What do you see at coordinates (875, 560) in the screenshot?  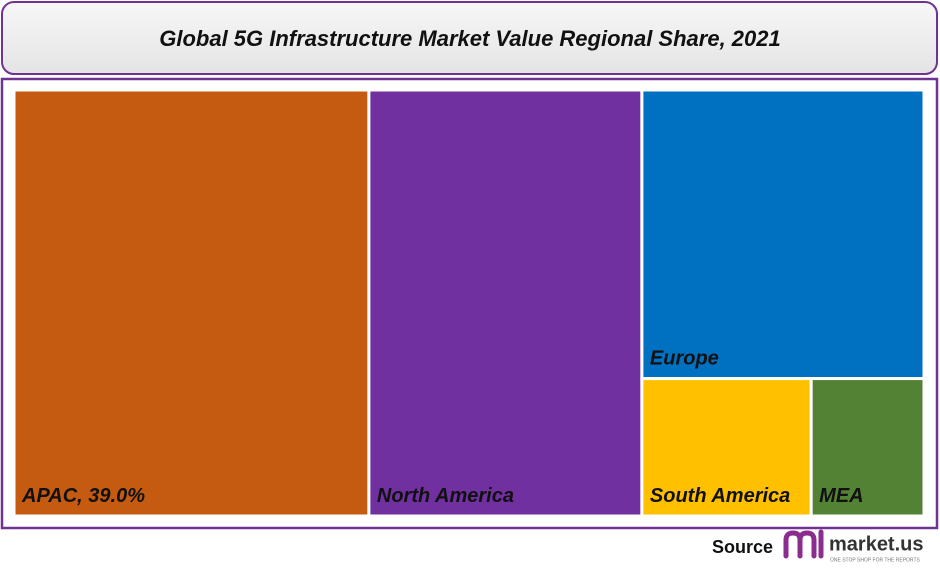 I see `logo-tagline: ONE STOP SHOP FOR THE REPORTS` at bounding box center [875, 560].